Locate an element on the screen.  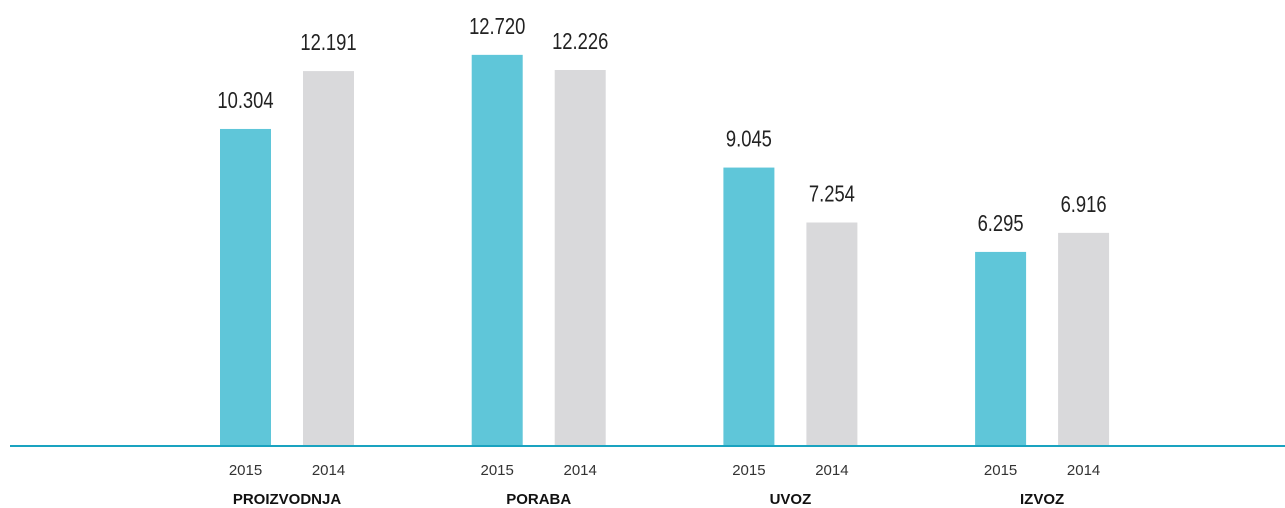
value-label: 12.720 is located at coordinates (497, 26).